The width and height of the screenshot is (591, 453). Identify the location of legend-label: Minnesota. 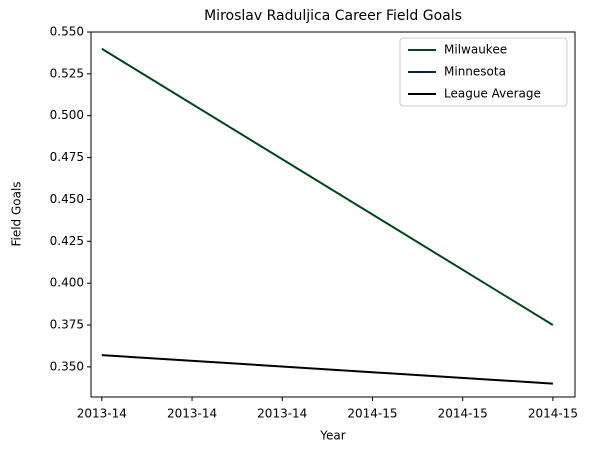
(475, 72).